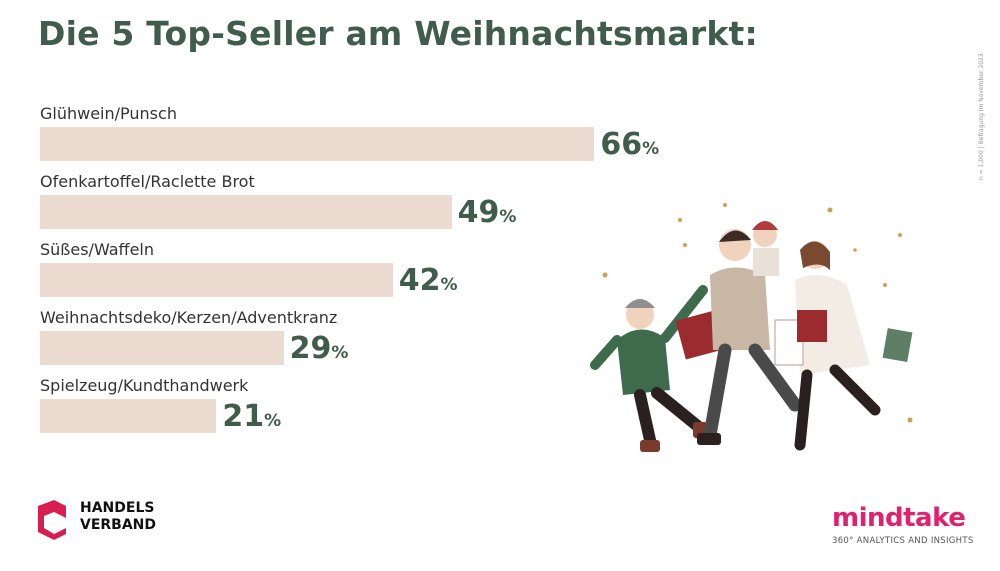  I want to click on bar-label: Spielzeug/Kundthandwerk, so click(144, 385).